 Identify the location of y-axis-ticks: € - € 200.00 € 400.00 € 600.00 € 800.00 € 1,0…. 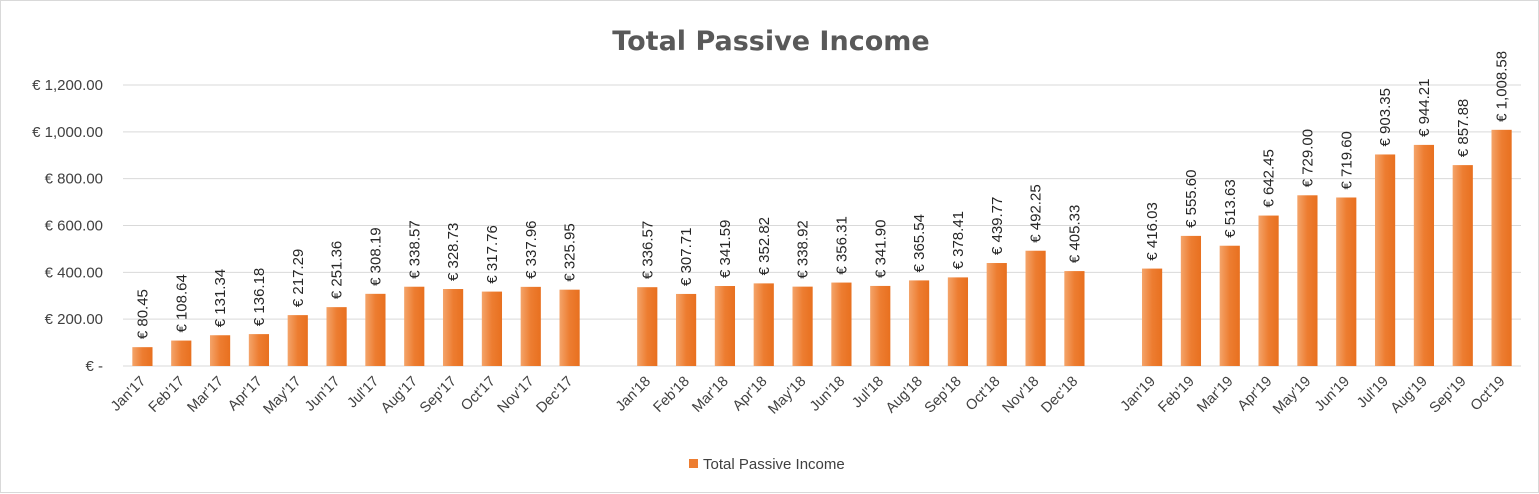
(67, 226).